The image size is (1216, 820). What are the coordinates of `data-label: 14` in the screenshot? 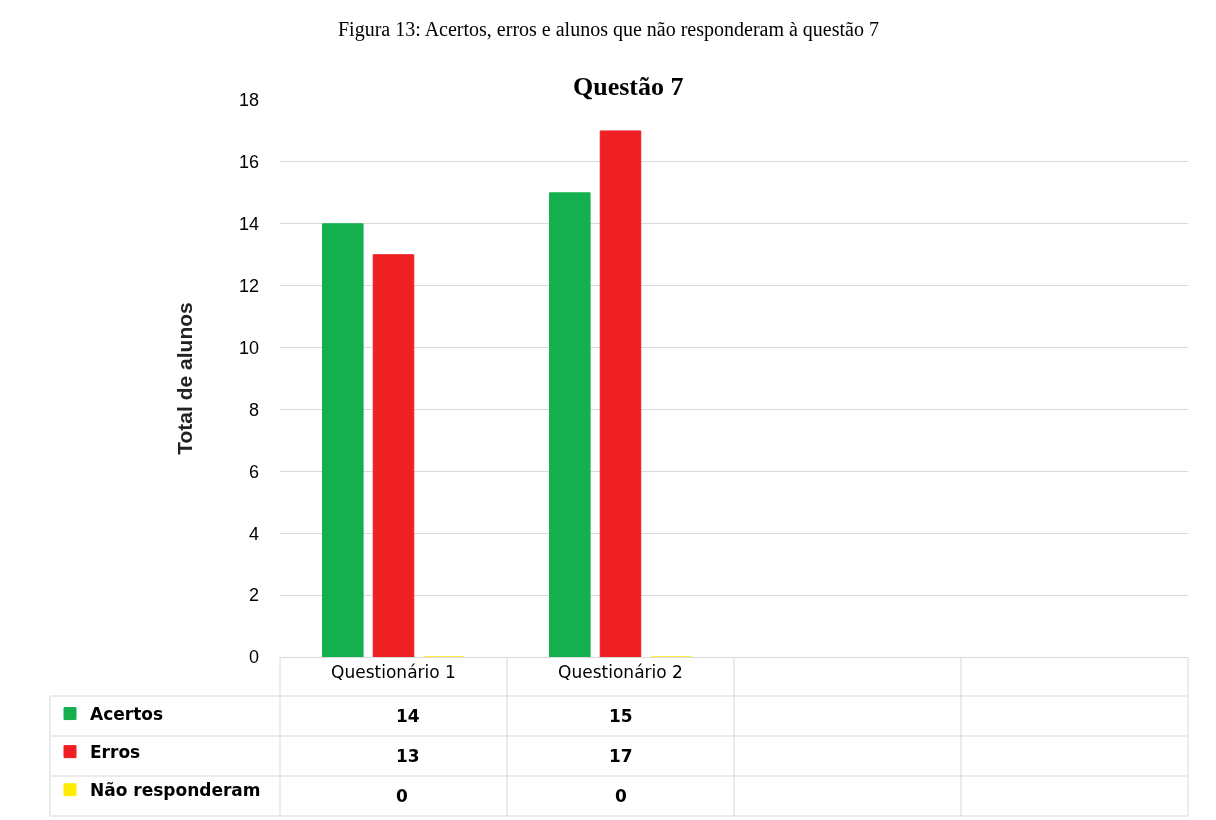 It's located at (408, 716).